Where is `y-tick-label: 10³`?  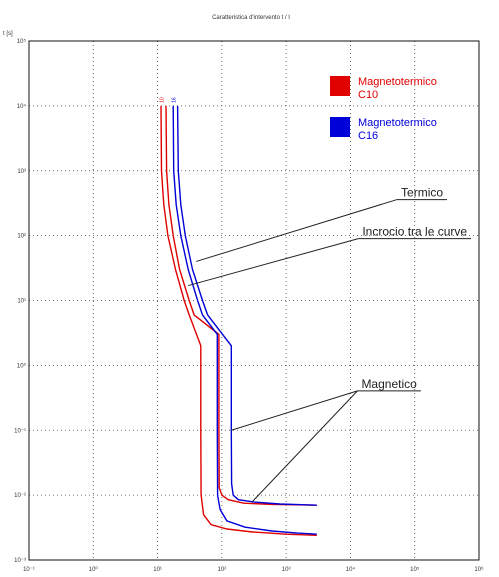 y-tick-label: 10³ is located at coordinates (21, 172).